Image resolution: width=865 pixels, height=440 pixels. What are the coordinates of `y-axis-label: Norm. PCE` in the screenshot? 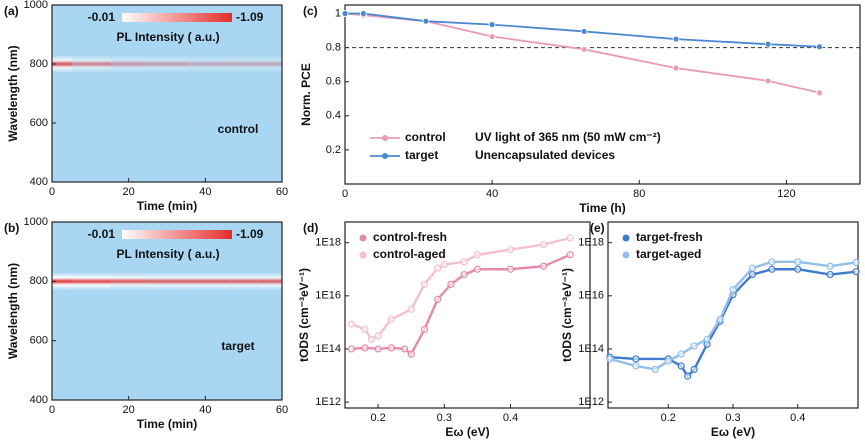 It's located at (306, 94).